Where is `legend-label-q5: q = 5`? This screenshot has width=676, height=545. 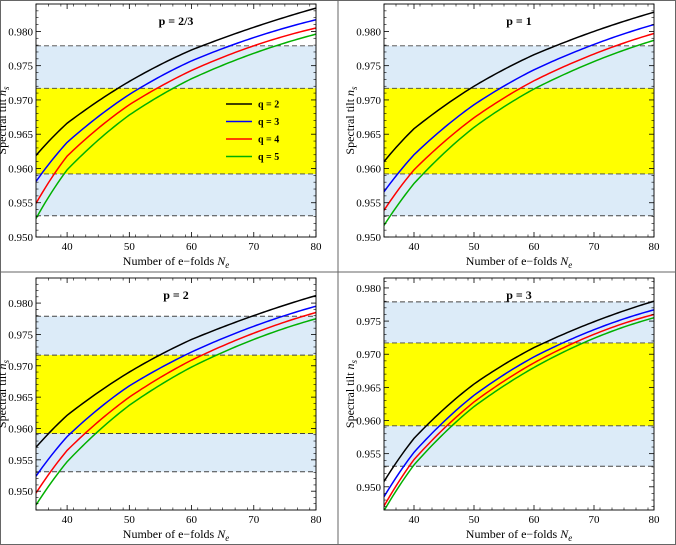
legend-label-q5: q = 5 is located at coordinates (268, 157).